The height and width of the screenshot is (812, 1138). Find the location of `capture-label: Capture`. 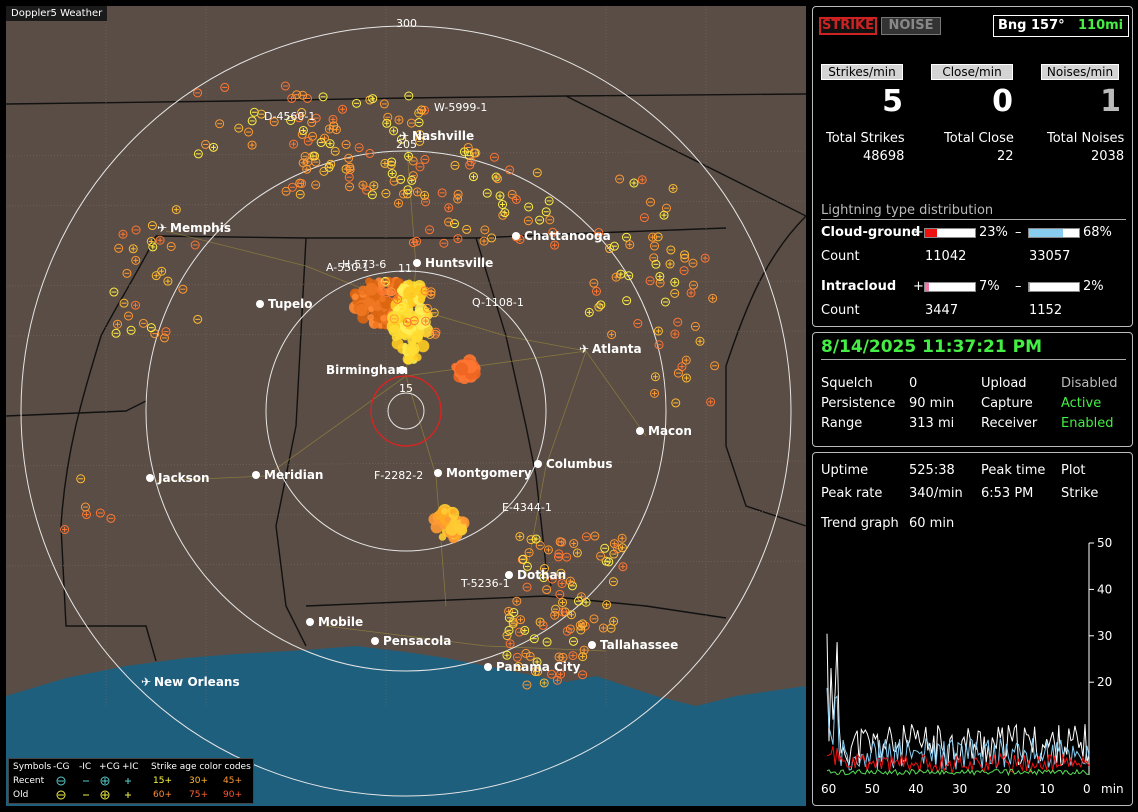

capture-label: Capture is located at coordinates (1007, 403).